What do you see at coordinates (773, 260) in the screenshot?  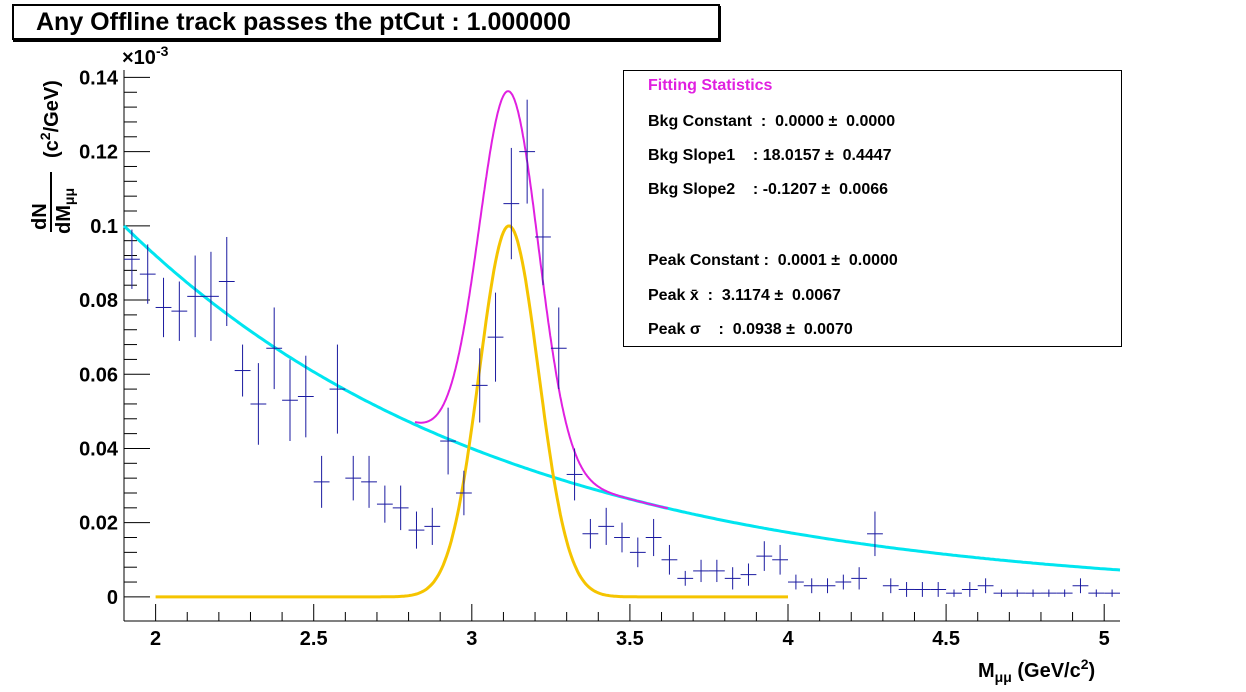 I see `stat-peak-constant: Peak Constant : 0.0001 ± 0.0000` at bounding box center [773, 260].